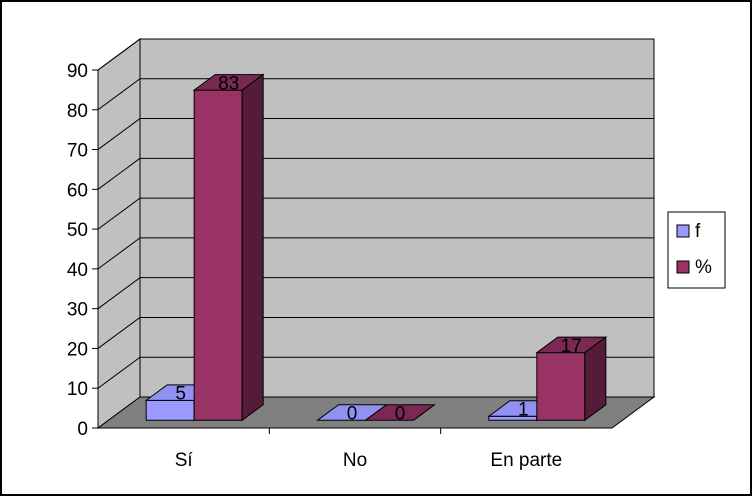 This screenshot has width=753, height=497. Describe the element at coordinates (526, 460) in the screenshot. I see `category-label: En parte` at that location.